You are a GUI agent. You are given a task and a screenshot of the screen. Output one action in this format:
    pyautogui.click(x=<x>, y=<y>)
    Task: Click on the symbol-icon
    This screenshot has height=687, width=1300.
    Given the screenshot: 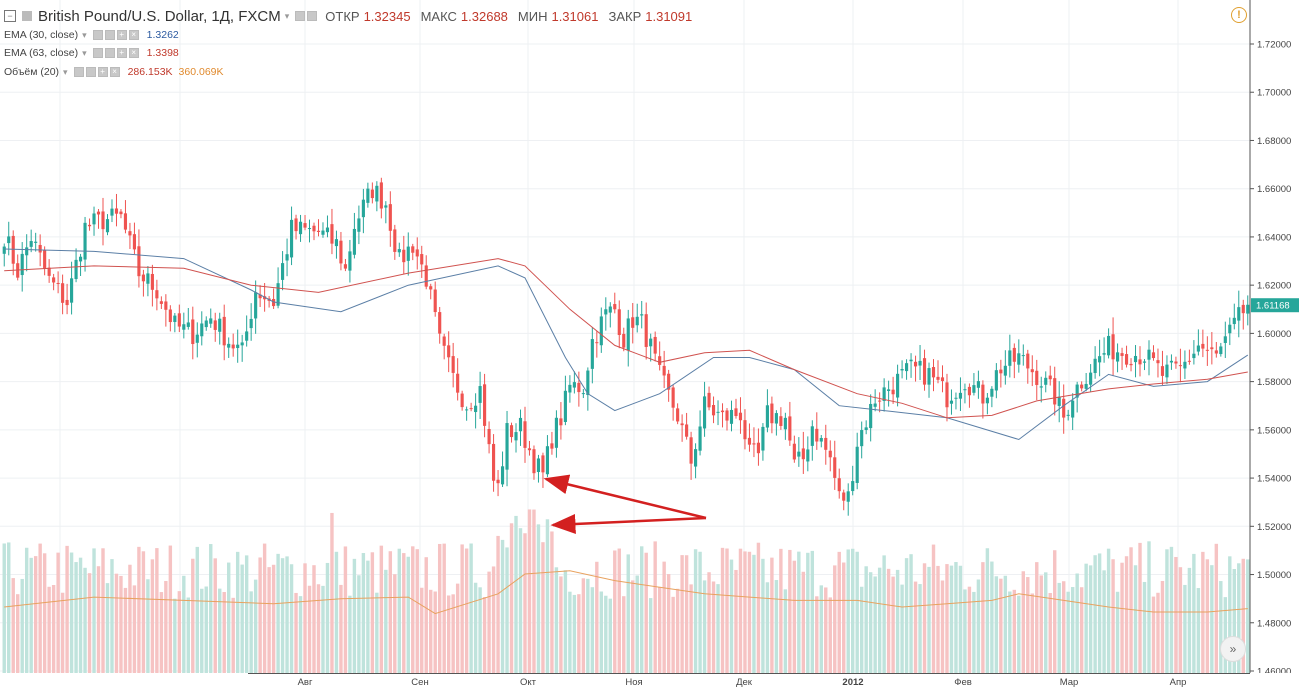 What is the action you would take?
    pyautogui.click(x=27, y=16)
    